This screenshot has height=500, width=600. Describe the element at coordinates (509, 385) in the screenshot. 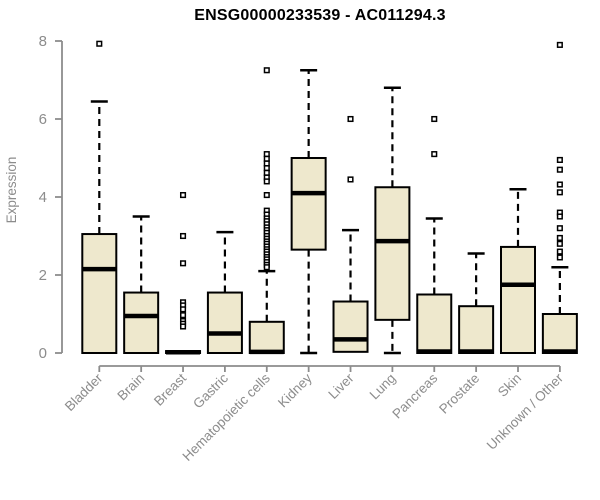

I see `x-tick-label-skin: Skin` at that location.